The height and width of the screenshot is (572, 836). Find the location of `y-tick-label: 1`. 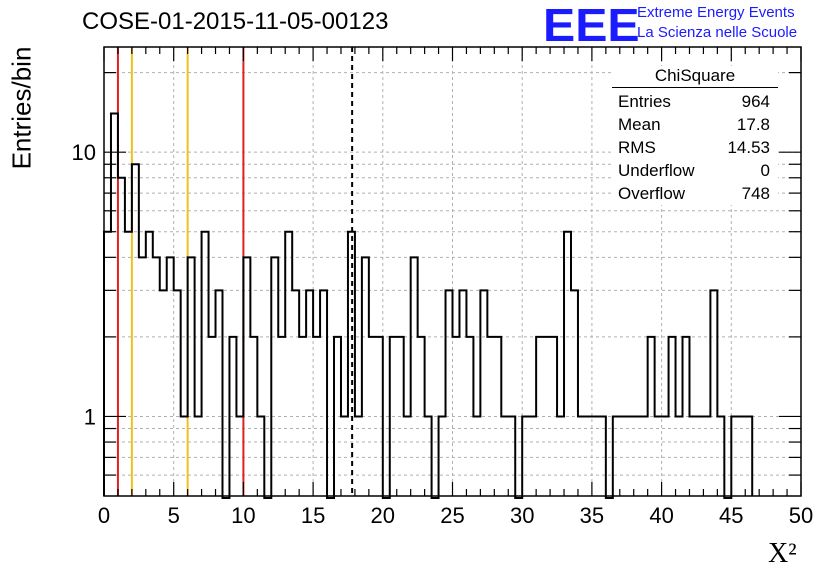

y-tick-label: 1 is located at coordinates (90, 416).